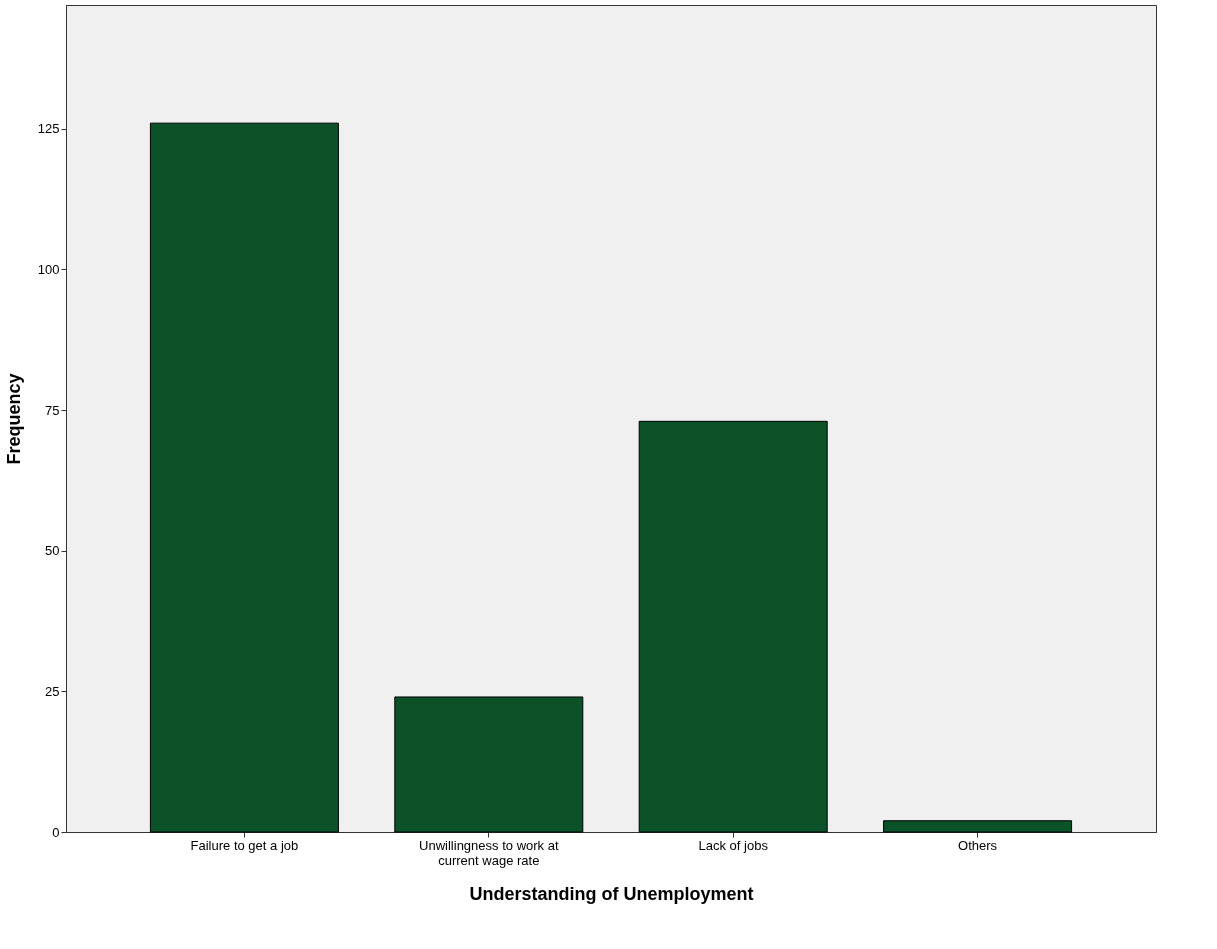  What do you see at coordinates (489, 852) in the screenshot?
I see `x-tick-label: Unwillingness to work at current wage rate` at bounding box center [489, 852].